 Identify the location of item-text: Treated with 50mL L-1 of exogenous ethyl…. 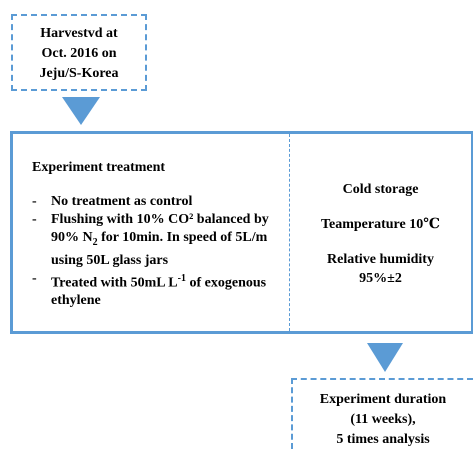
(164, 290).